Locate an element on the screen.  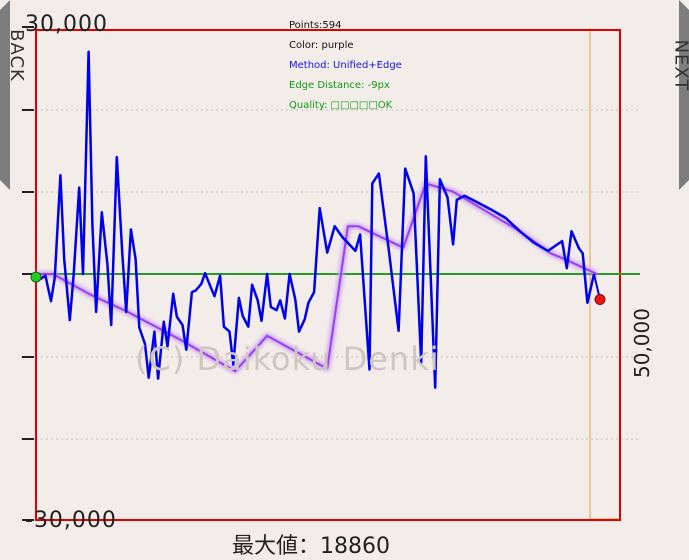
next-button: NEXT is located at coordinates (679, 95).